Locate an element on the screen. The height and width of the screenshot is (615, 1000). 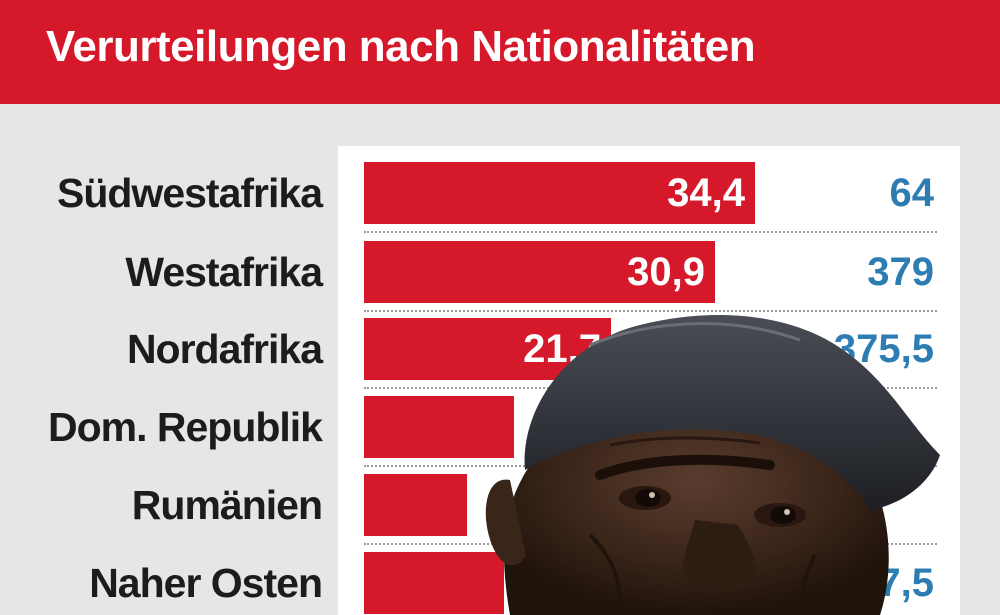
bar-value-label: 34,4 is located at coordinates (706, 193).